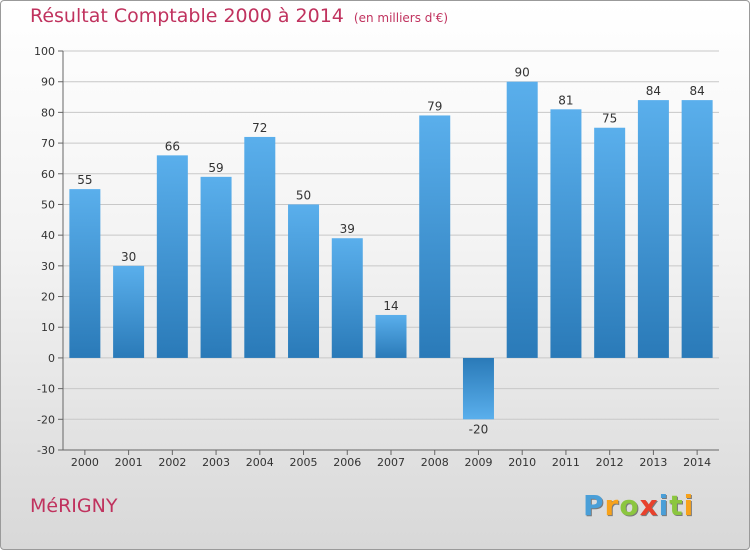 The image size is (750, 550). What do you see at coordinates (434, 106) in the screenshot?
I see `data-label: 79` at bounding box center [434, 106].